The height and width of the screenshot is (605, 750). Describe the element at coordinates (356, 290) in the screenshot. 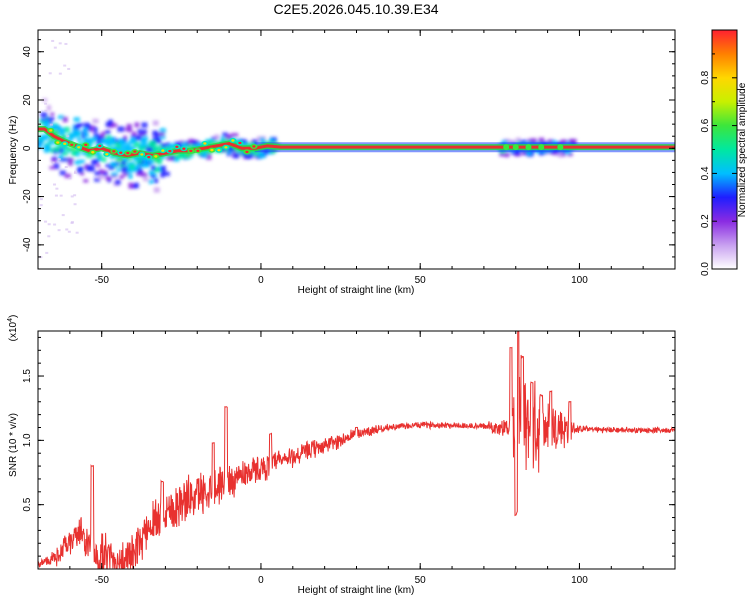

I see `spectrogram-x-axis-label: Height of straight line (km)` at that location.